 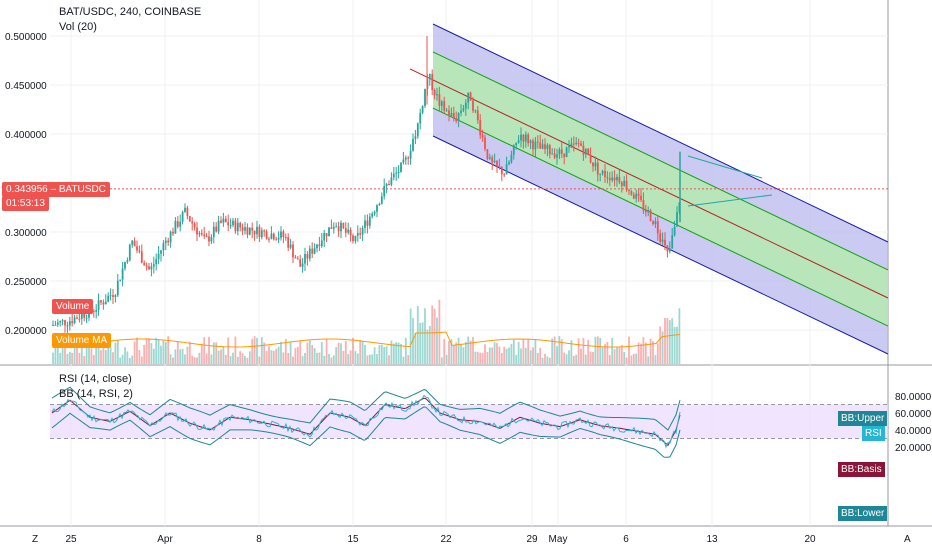 I want to click on time-label: 29, so click(x=532, y=539).